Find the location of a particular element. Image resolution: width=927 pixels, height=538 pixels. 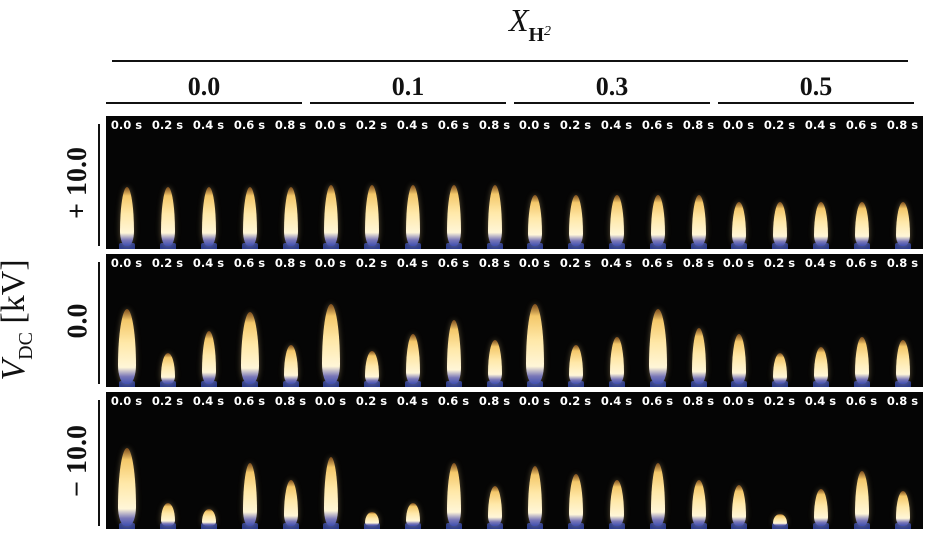

row-header: + 10.0 is located at coordinates (77, 183).